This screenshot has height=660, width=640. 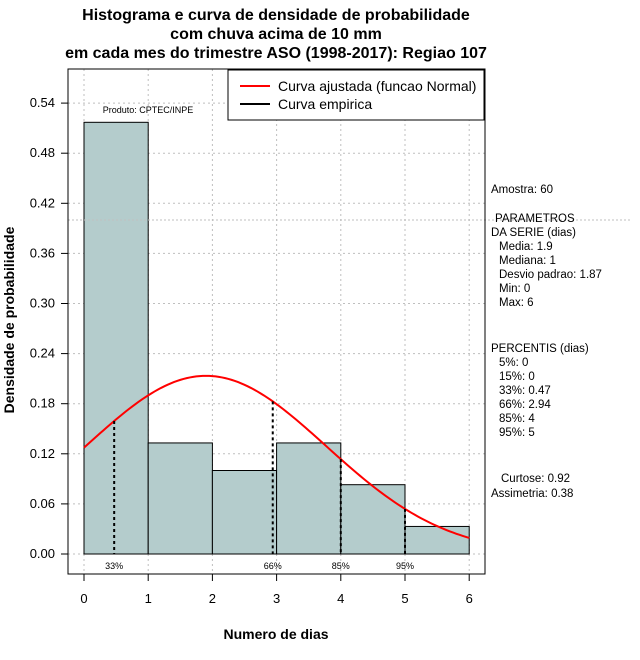 What do you see at coordinates (341, 566) in the screenshot?
I see `percentile-marker-label-2: 85%` at bounding box center [341, 566].